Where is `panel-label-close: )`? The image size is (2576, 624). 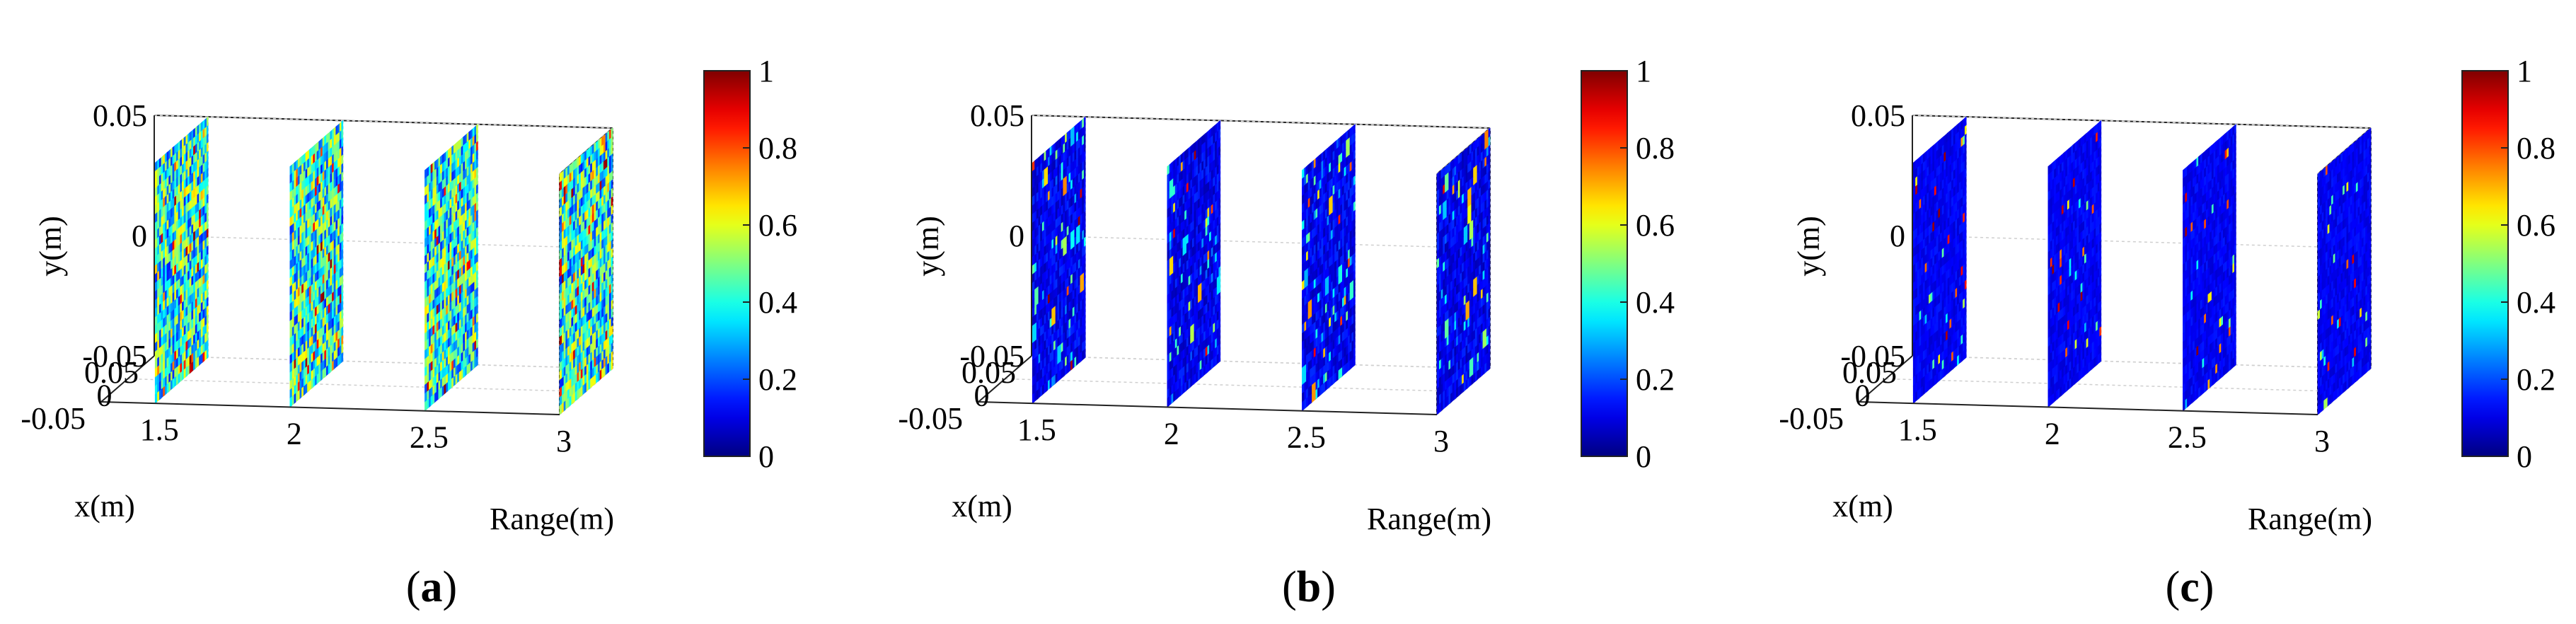
panel-label-close: ) is located at coordinates (450, 587).